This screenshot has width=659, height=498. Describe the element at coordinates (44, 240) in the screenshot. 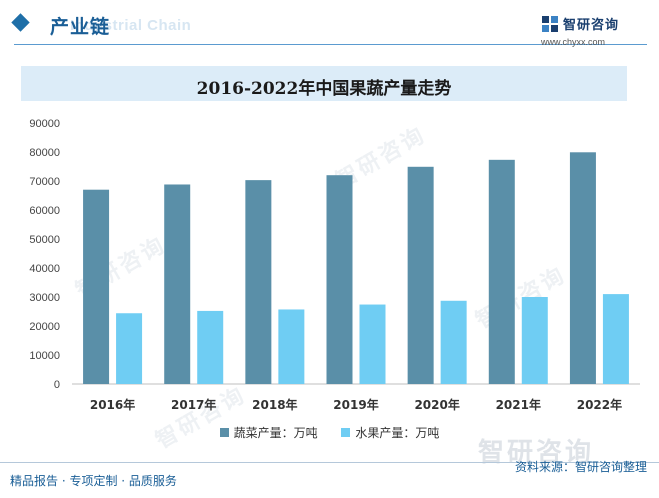

I see `y-tick-label: 50000` at that location.